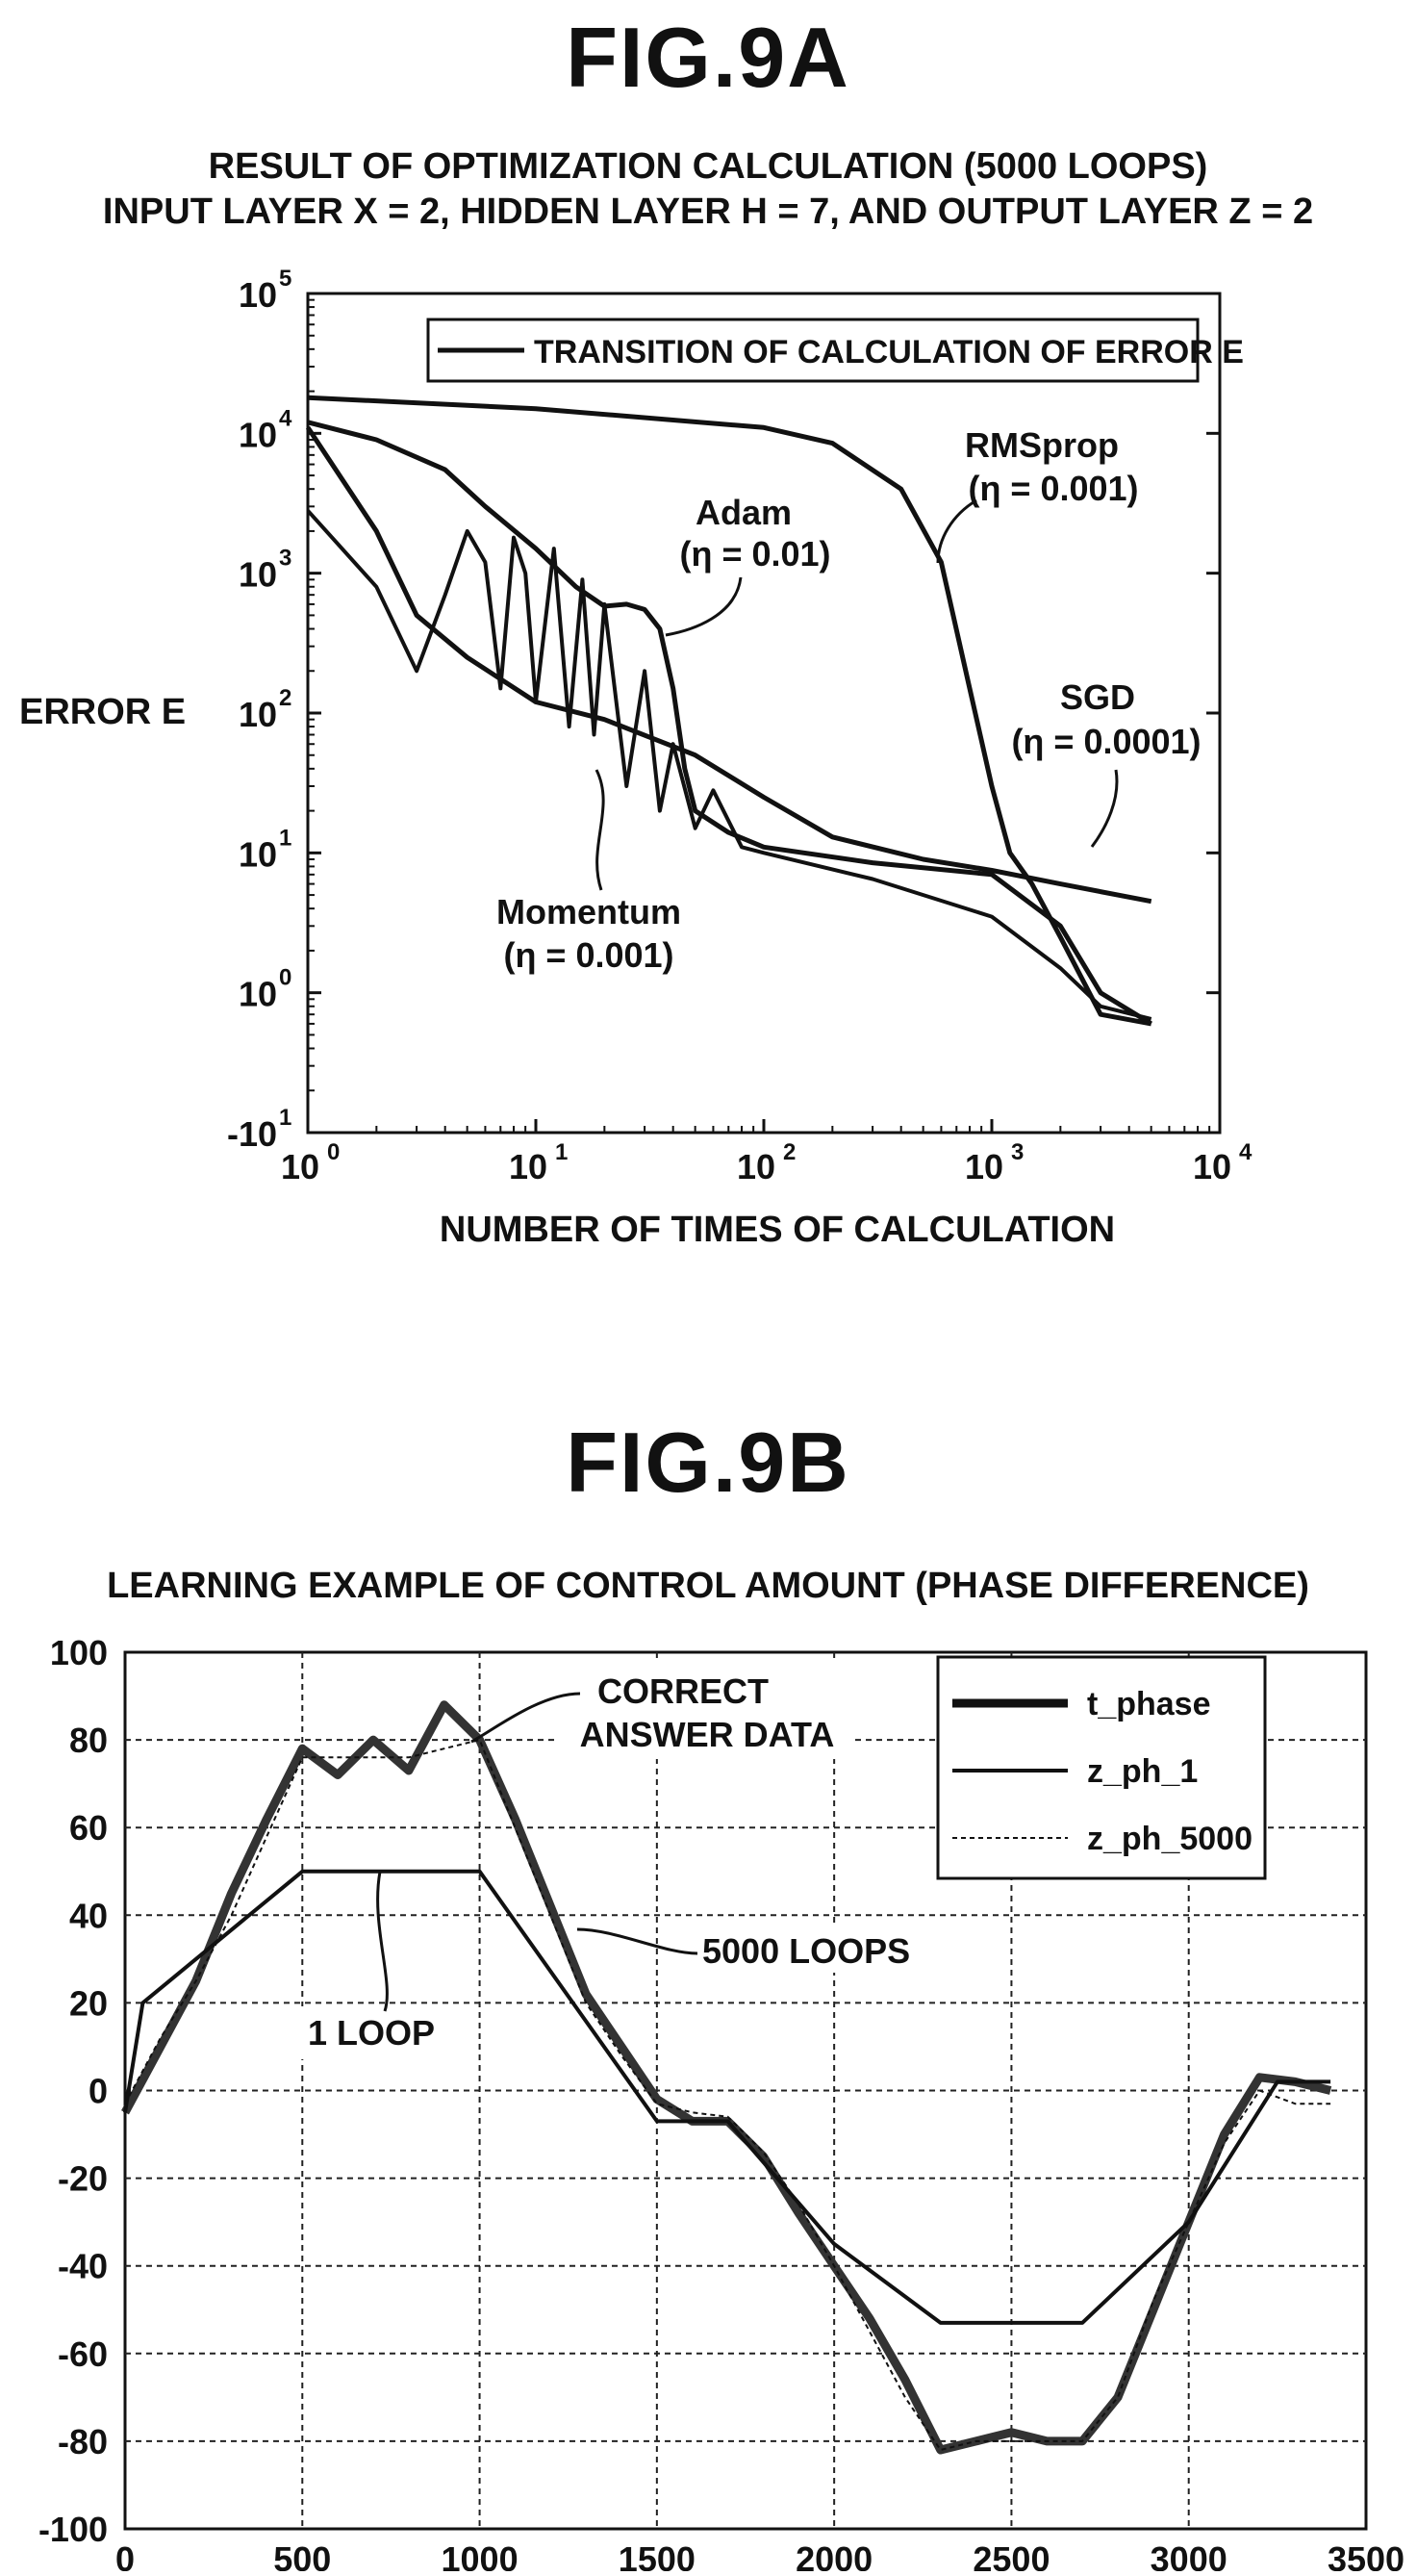 This screenshot has width=1417, height=2576. Describe the element at coordinates (754, 554) in the screenshot. I see `annot-adam-eta: (η = 0.01)` at that location.